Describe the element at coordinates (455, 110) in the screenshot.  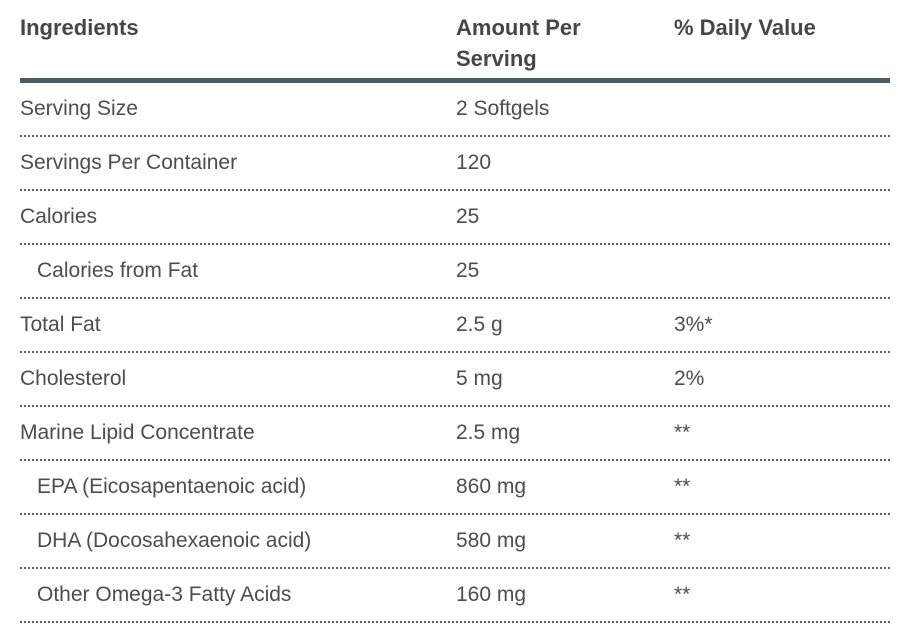
I see `table-row: Serving Size 2 Softgels` at that location.